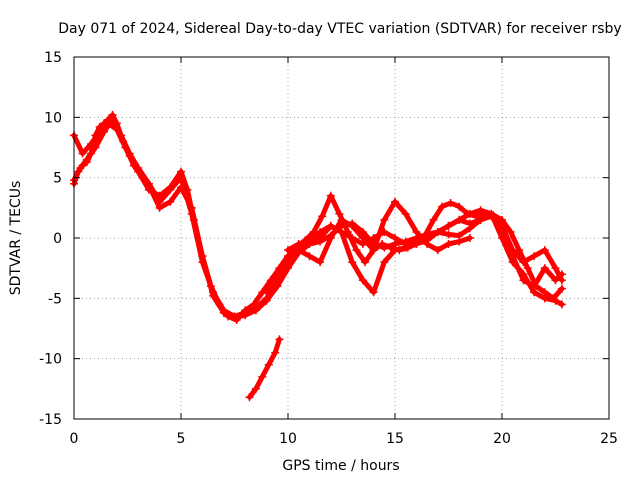  I want to click on x-tick-label: 10, so click(288, 439).